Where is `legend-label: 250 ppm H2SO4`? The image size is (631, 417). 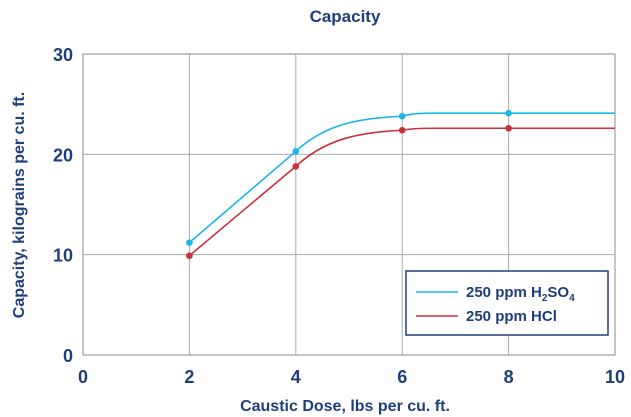 legend-label: 250 ppm H2SO4 is located at coordinates (520, 294).